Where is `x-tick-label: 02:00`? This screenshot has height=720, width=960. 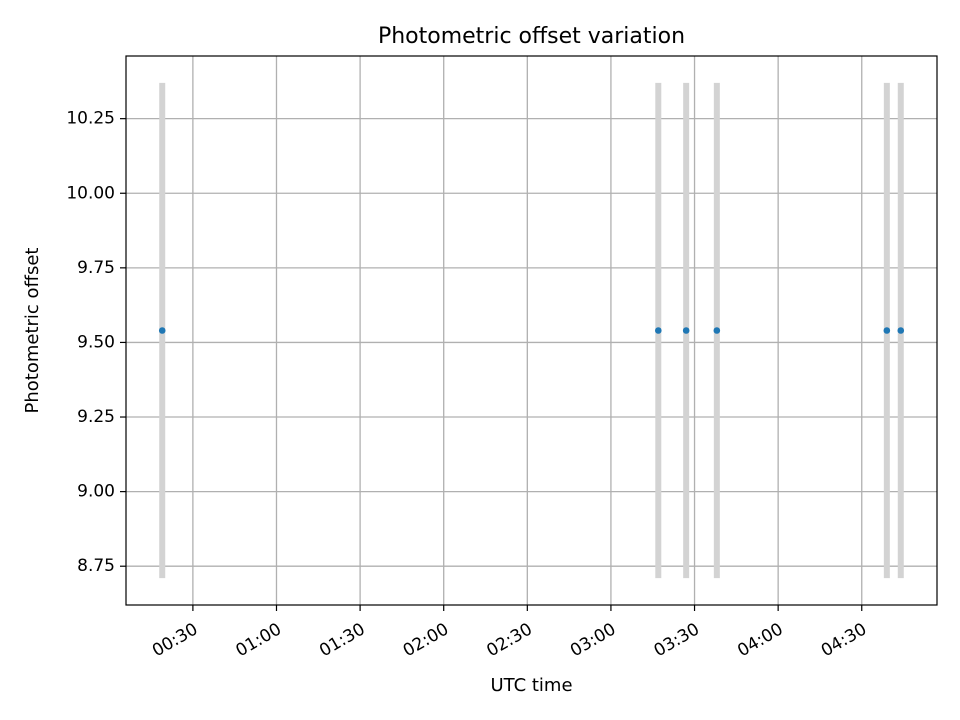
x-tick-label: 02:00 is located at coordinates (426, 640).